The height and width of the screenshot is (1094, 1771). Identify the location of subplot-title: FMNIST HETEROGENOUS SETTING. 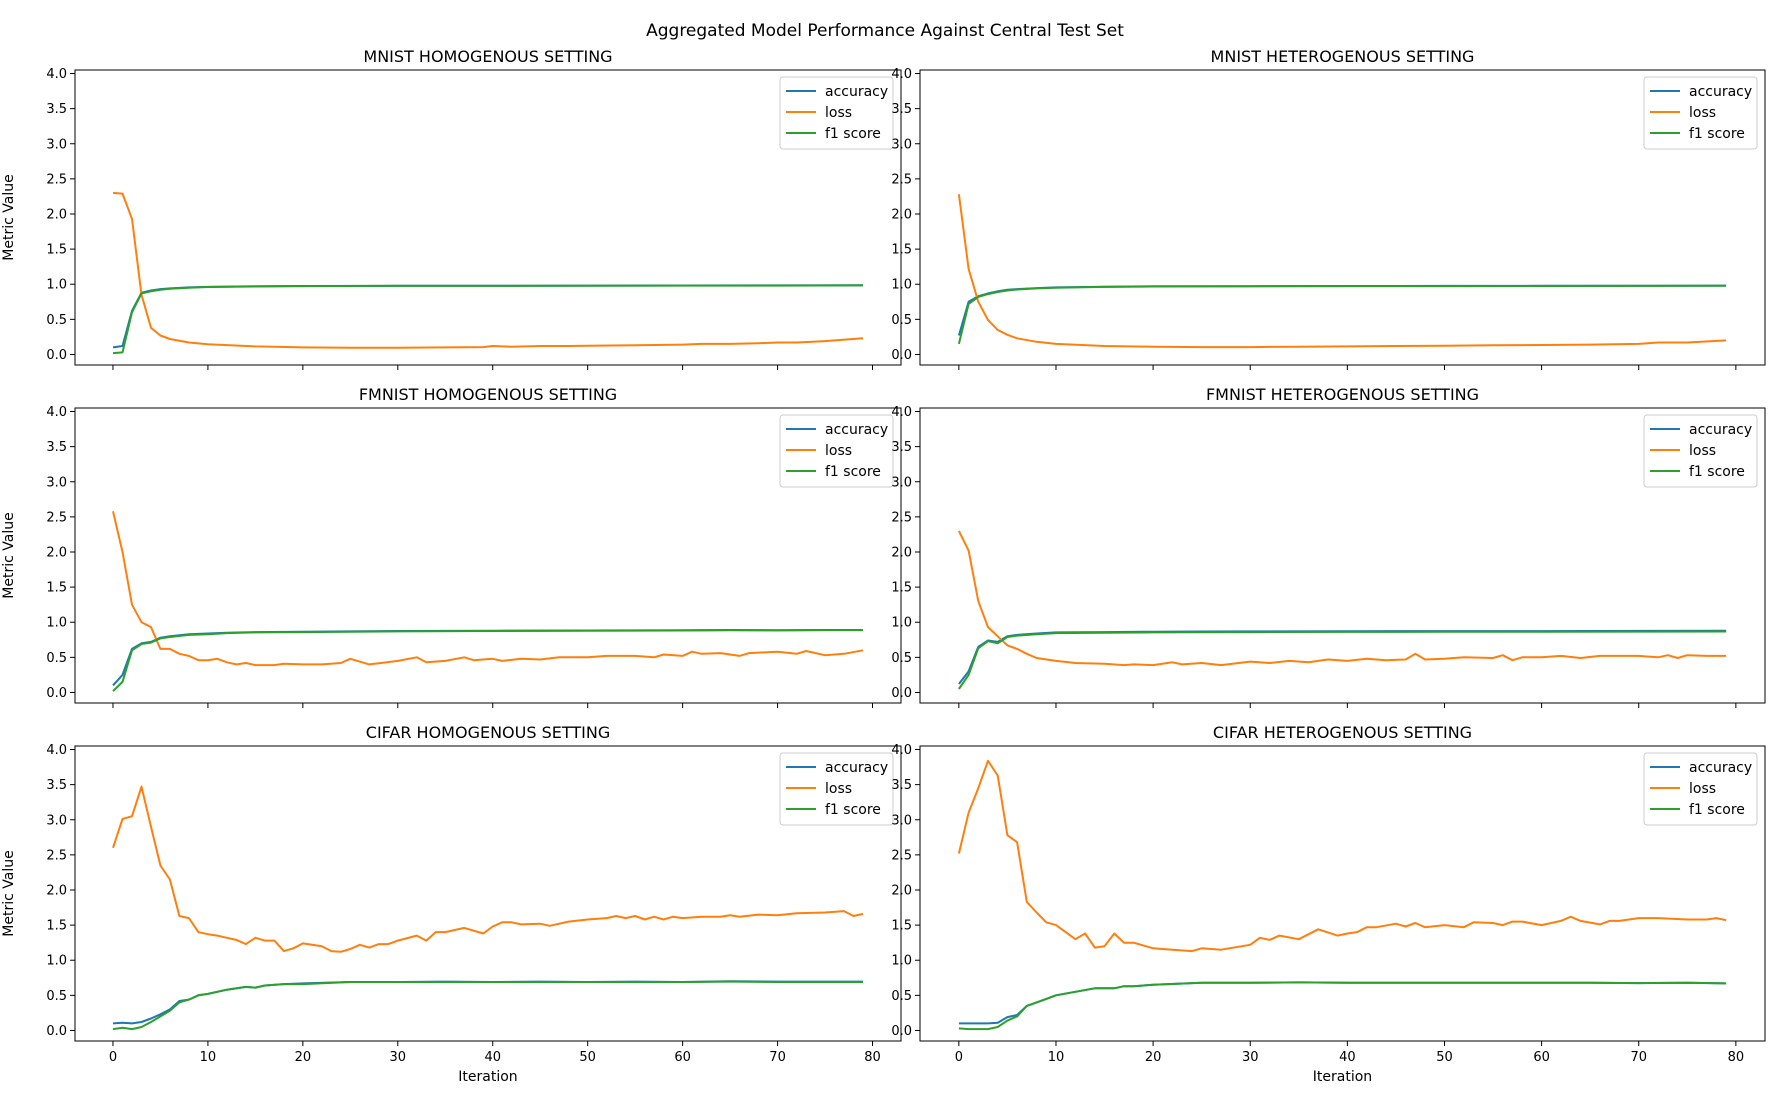
(1342, 394).